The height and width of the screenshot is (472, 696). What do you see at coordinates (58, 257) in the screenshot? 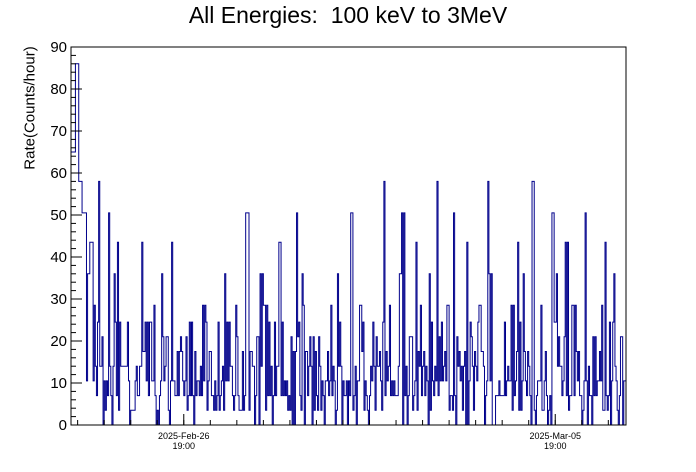
I see `y-tick-label: 40` at bounding box center [58, 257].